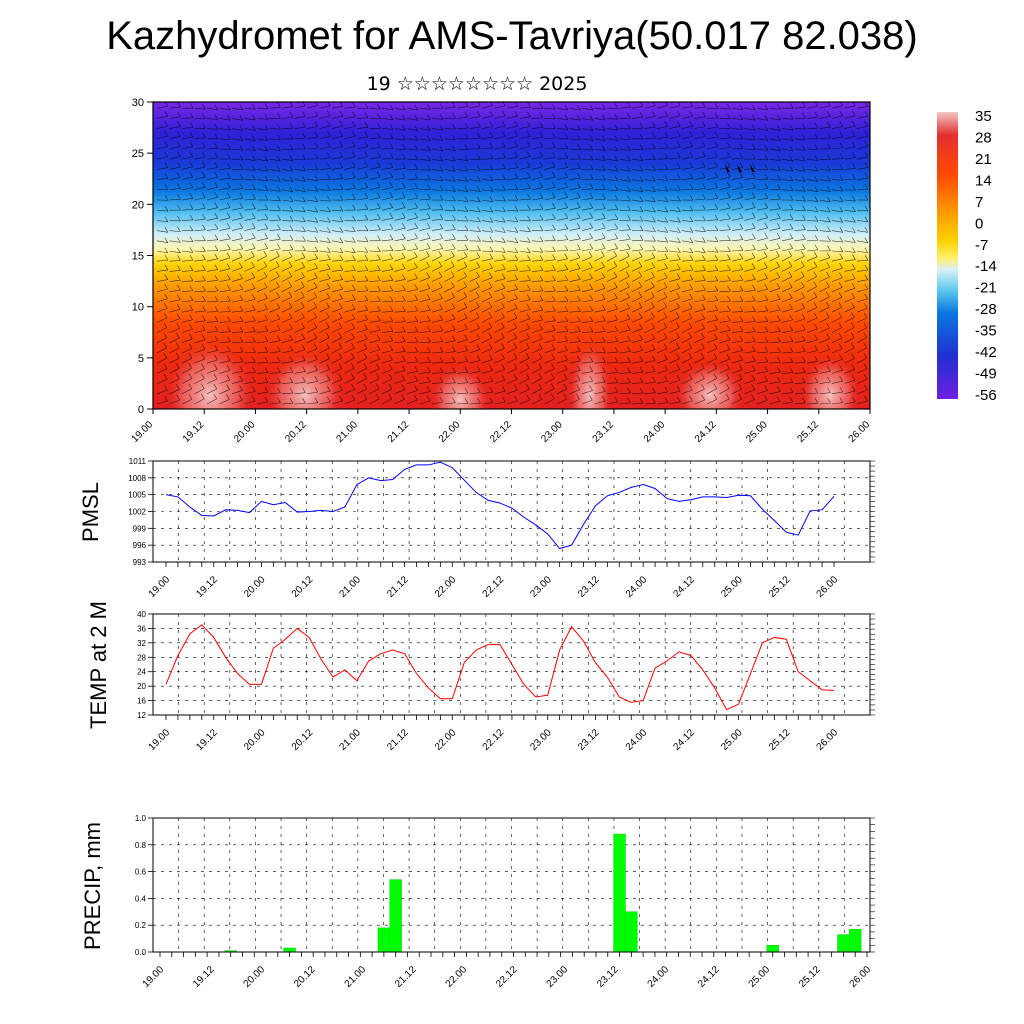  What do you see at coordinates (137, 478) in the screenshot?
I see `pmsl-ytick-label: 1008` at bounding box center [137, 478].